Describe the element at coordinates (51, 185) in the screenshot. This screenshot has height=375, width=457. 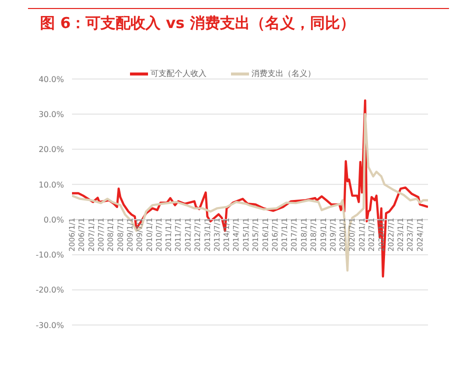
I see `y-tick-label: 10.0%` at that location.